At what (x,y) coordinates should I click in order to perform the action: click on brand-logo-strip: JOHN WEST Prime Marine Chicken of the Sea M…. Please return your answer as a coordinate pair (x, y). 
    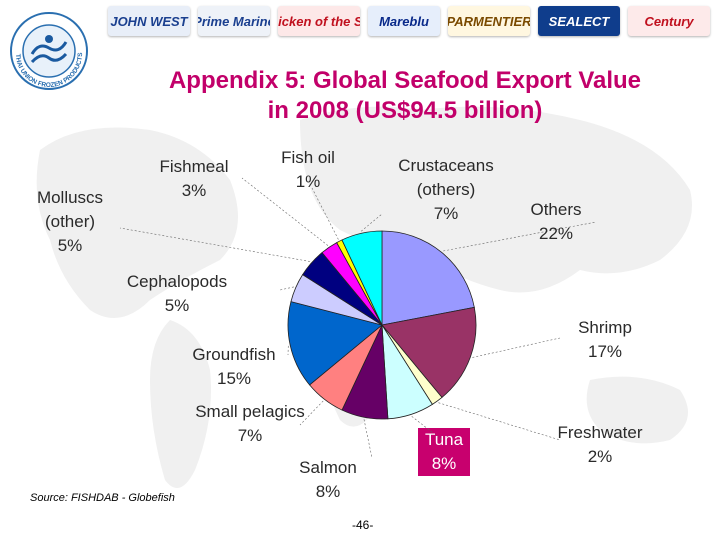
    Looking at the image, I should click on (408, 23).